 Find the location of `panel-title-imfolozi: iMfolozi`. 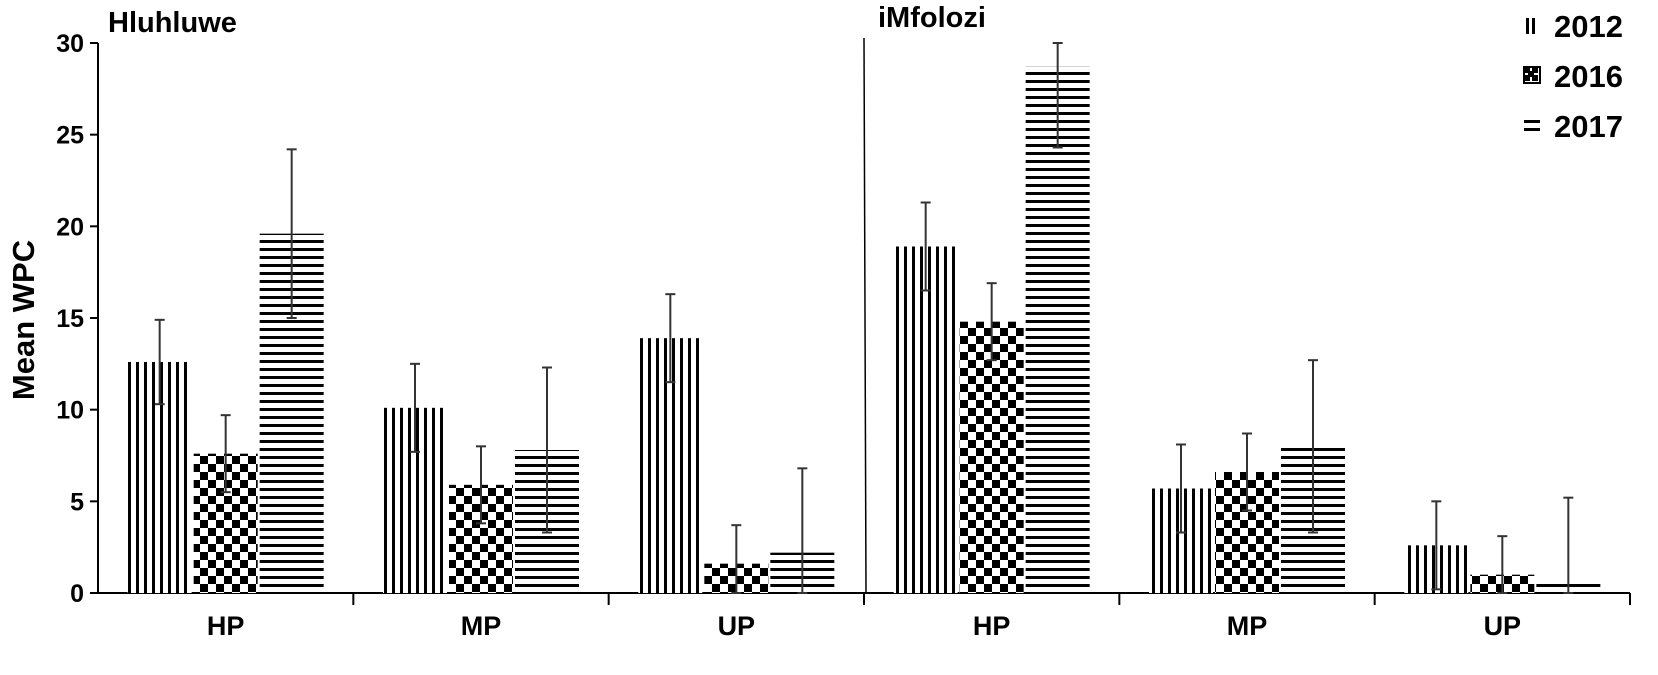

panel-title-imfolozi: iMfolozi is located at coordinates (932, 18).